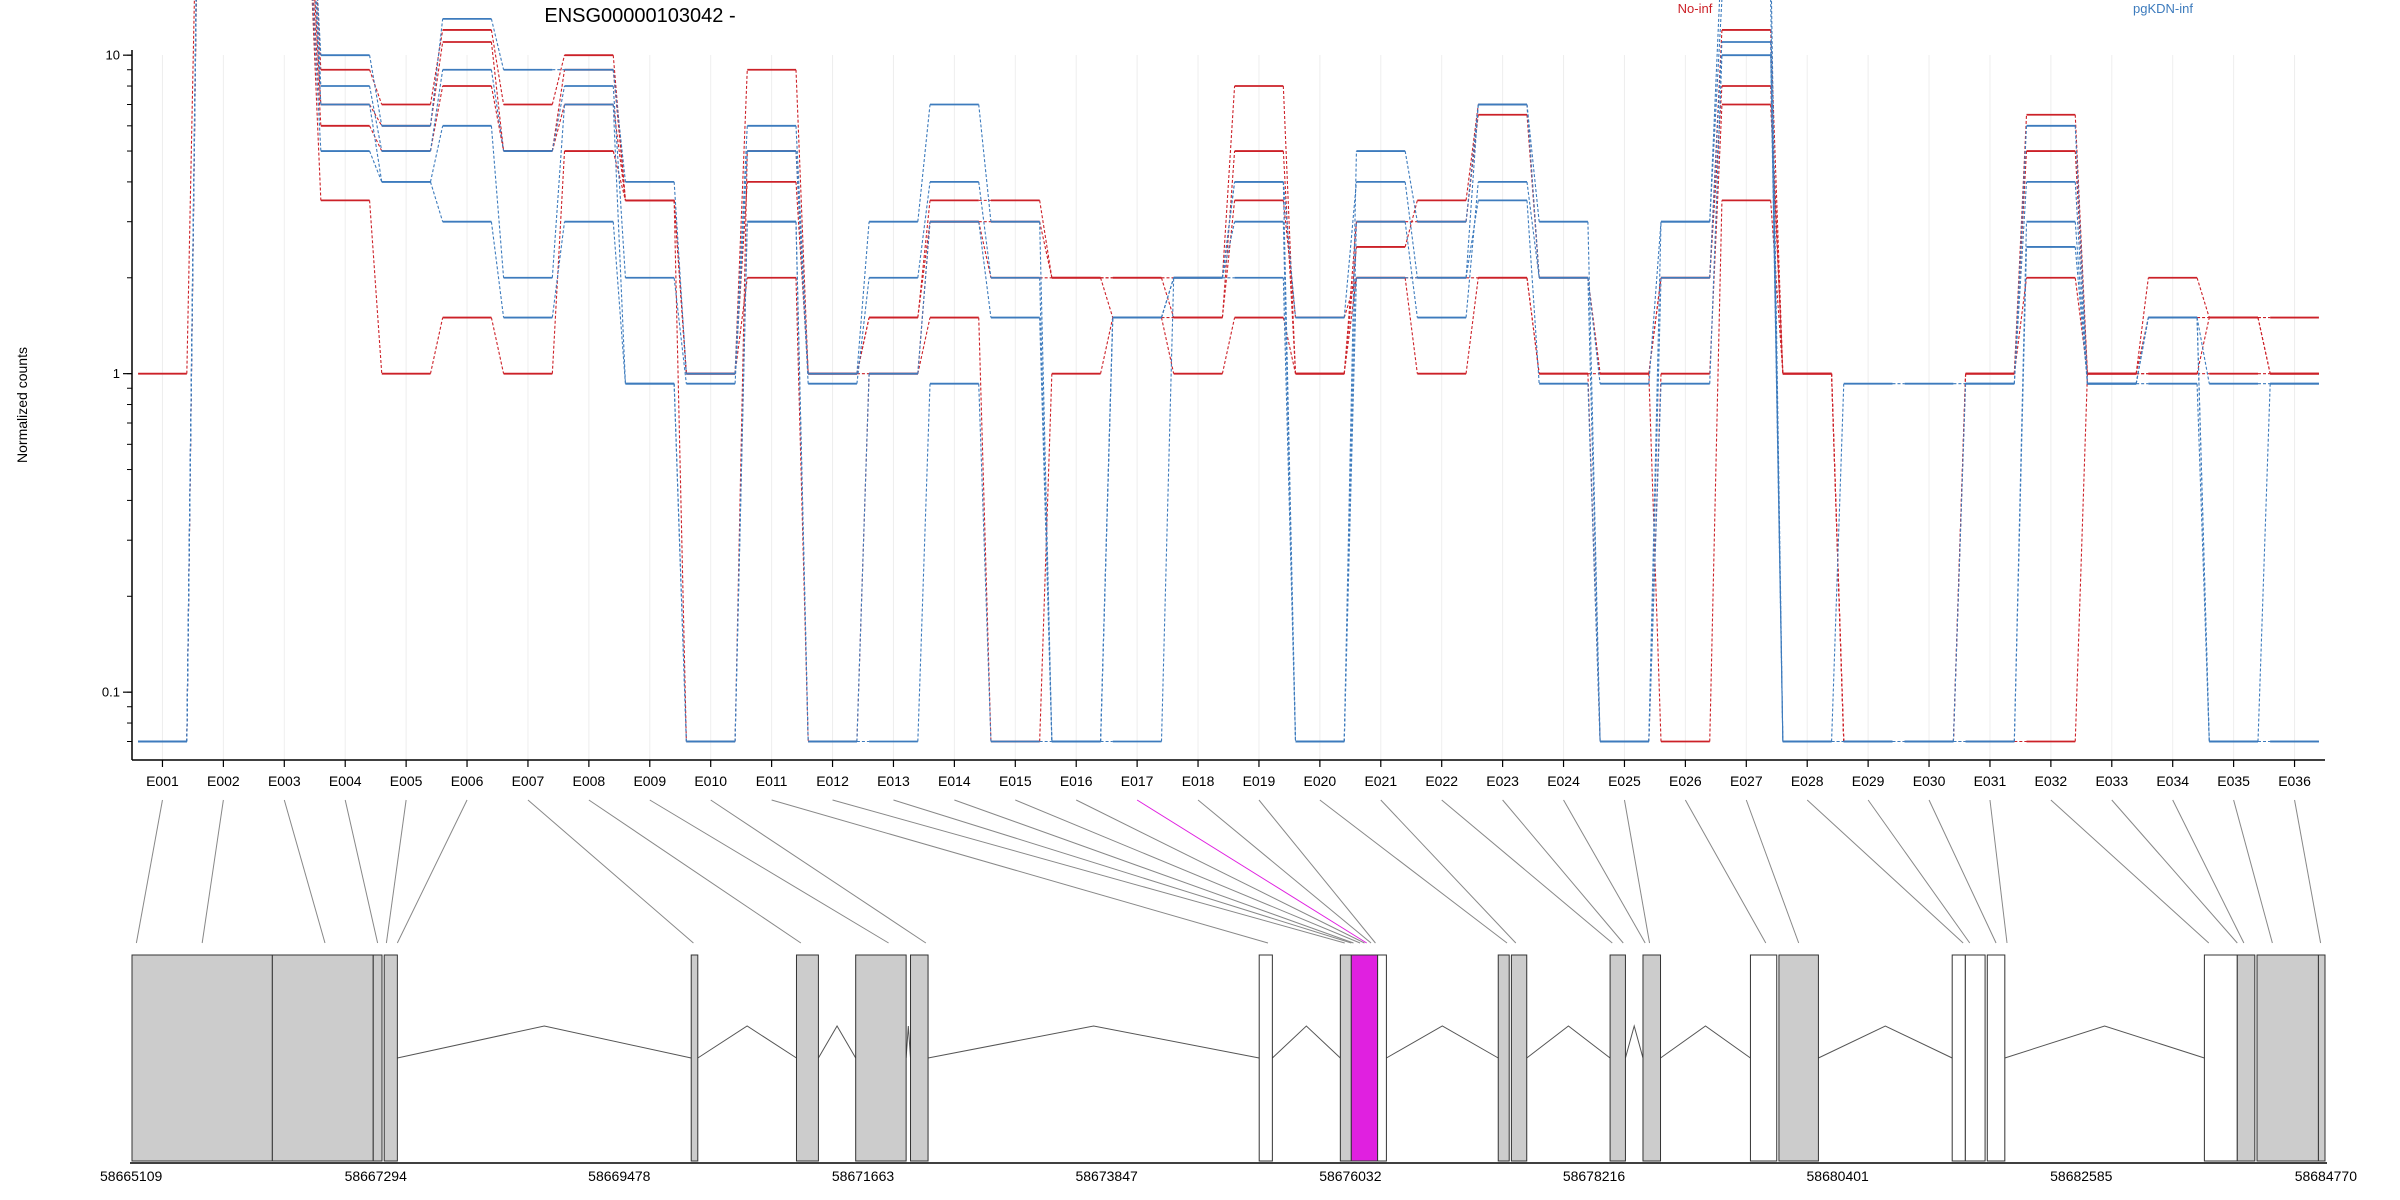 This screenshot has width=2400, height=1200. I want to click on connector-e012, so click(1088, 871).